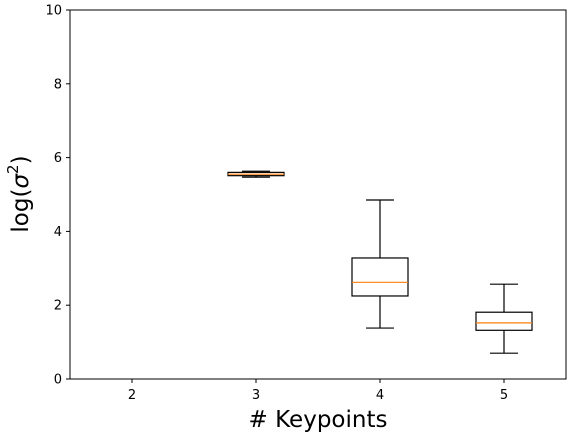 The height and width of the screenshot is (432, 572). Describe the element at coordinates (318, 419) in the screenshot. I see `x-axis-label: # Keypoints` at that location.